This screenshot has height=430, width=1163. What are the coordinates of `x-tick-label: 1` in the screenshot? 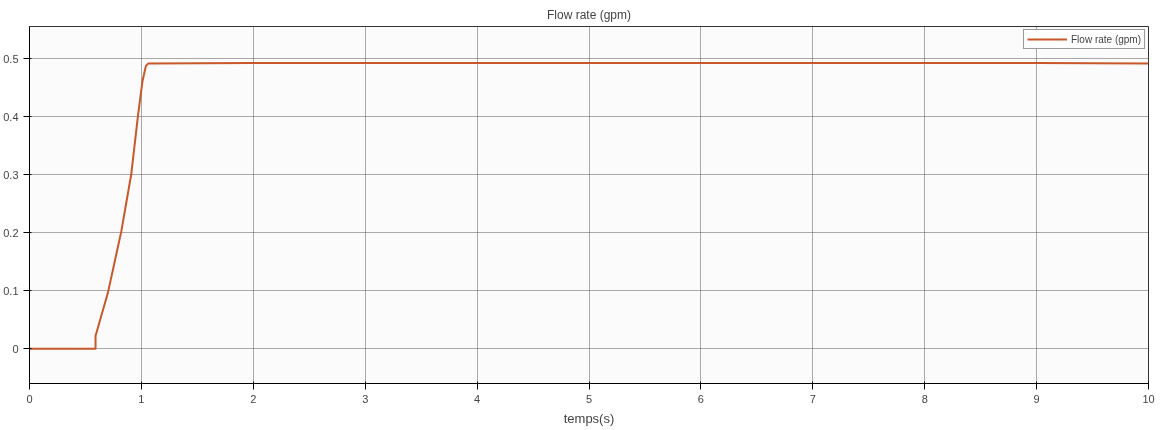 It's located at (141, 398).